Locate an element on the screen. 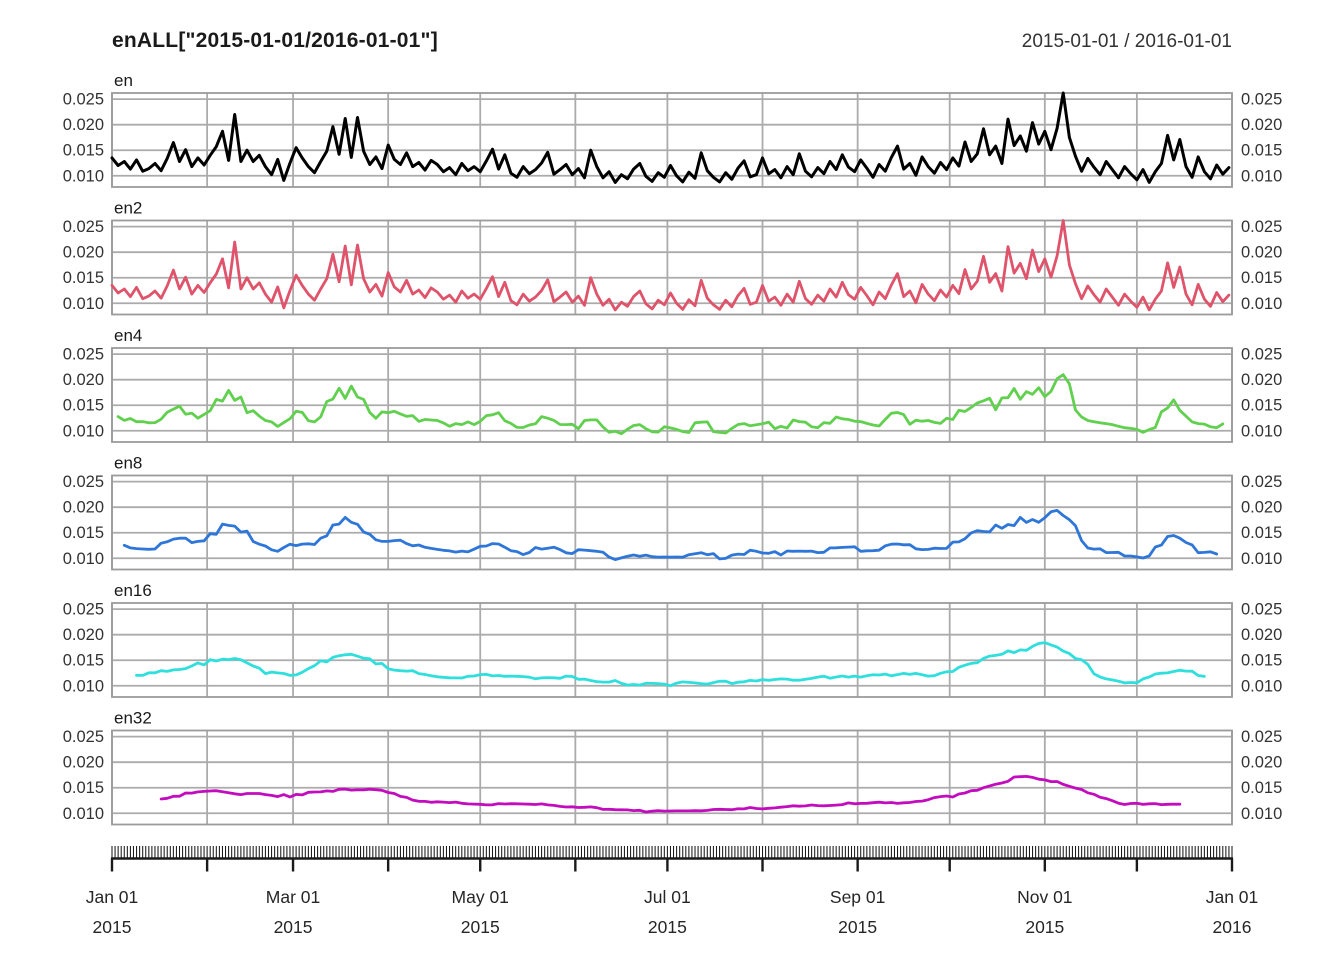 The height and width of the screenshot is (960, 1344). panel-label-en: en is located at coordinates (123, 80).